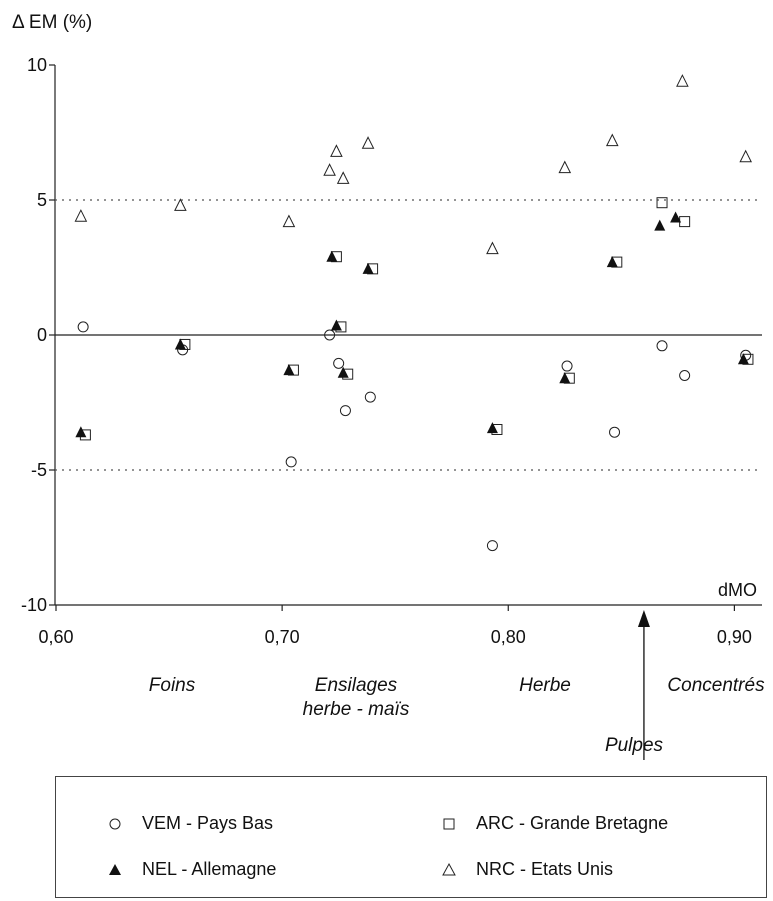 This screenshot has width=773, height=901. I want to click on open-triangle-icon, so click(449, 868).